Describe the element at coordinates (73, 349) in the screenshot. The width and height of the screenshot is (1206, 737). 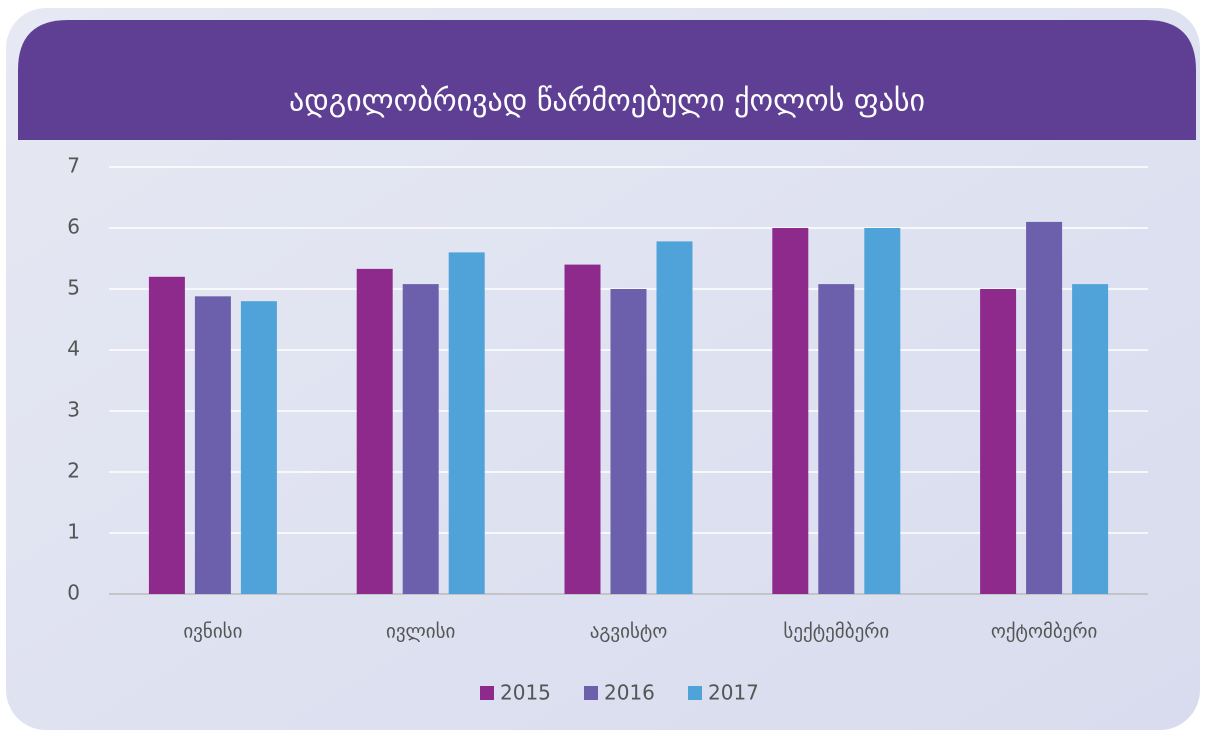
I see `y-tick-label: 4` at that location.